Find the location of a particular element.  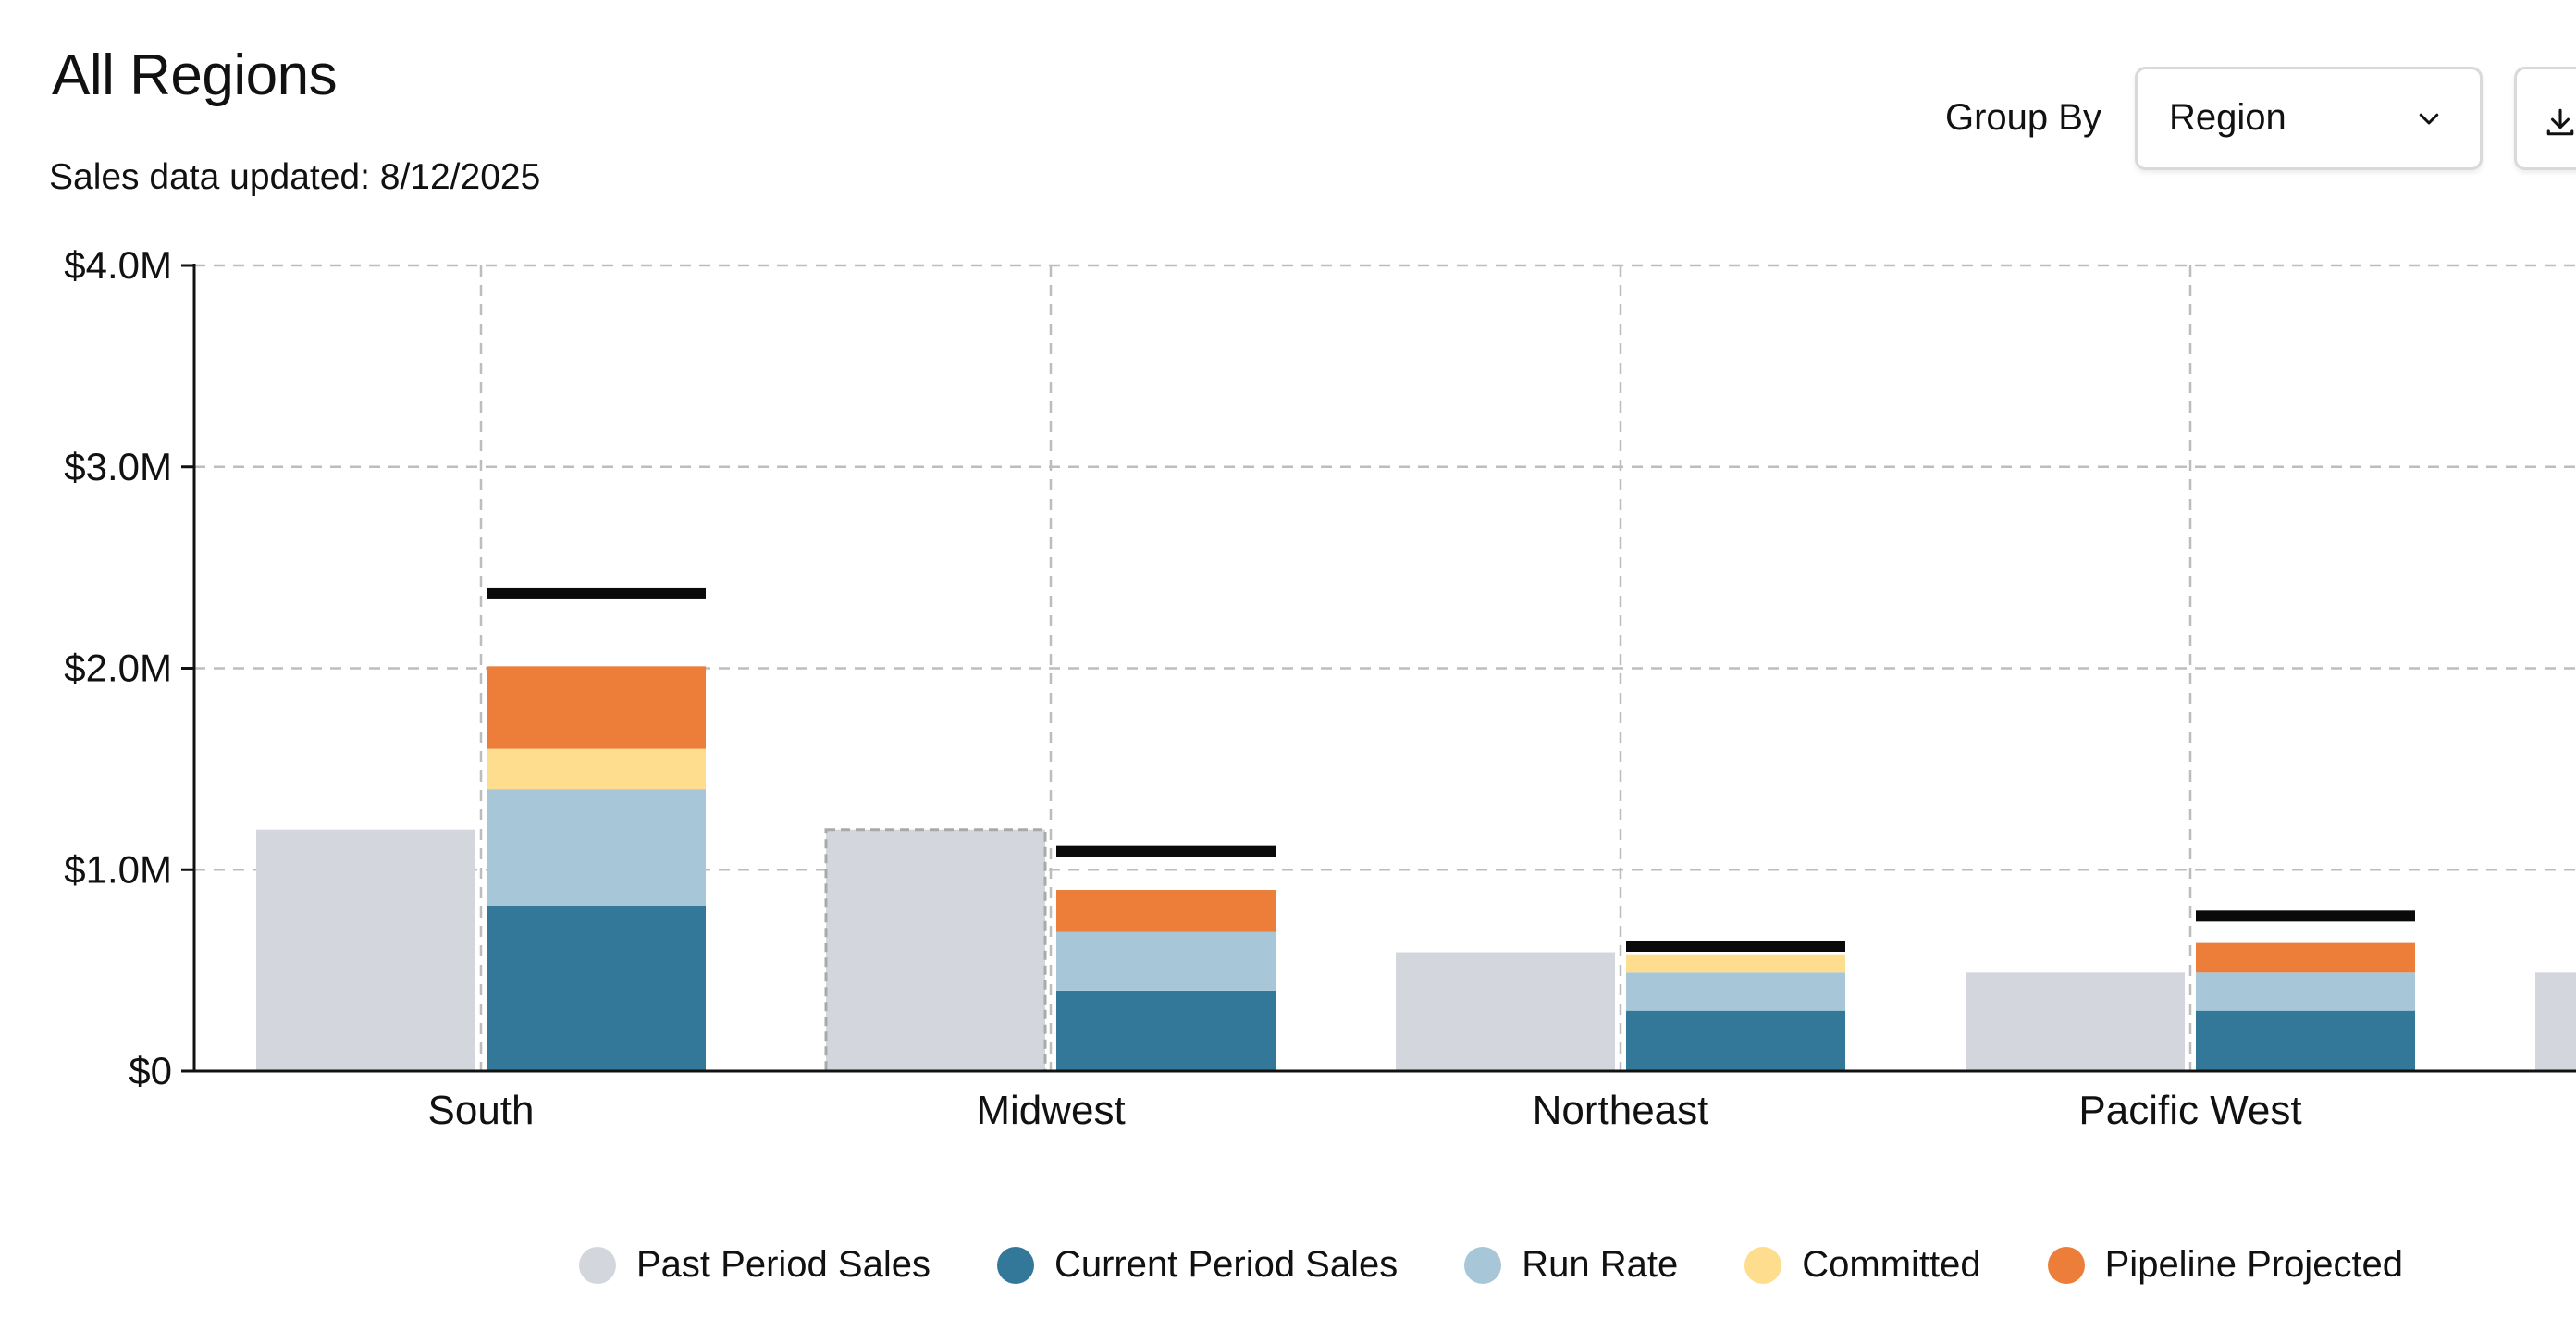

x-tick-label-northeast: Northeast is located at coordinates (1621, 1110).